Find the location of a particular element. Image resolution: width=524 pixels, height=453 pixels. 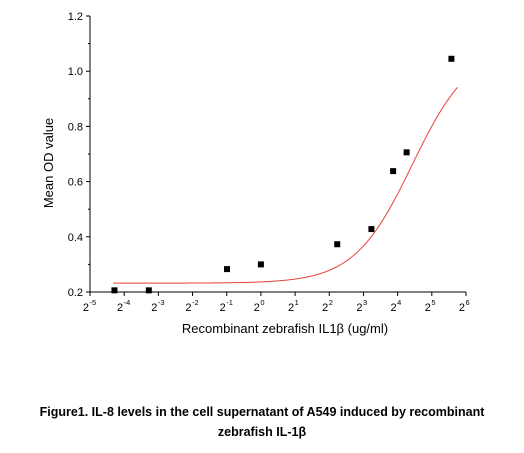

x-tick-label: 2 -5 is located at coordinates (89, 306).